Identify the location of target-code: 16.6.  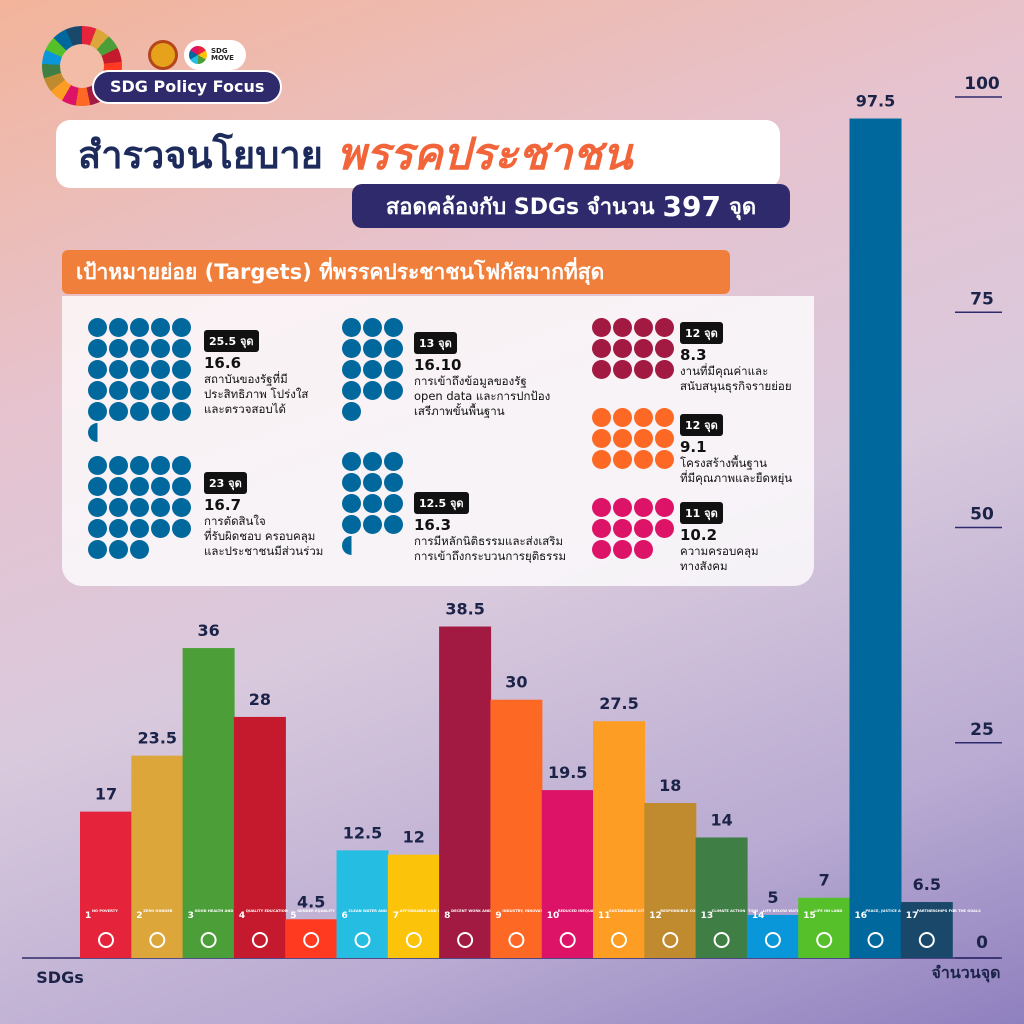
(223, 363).